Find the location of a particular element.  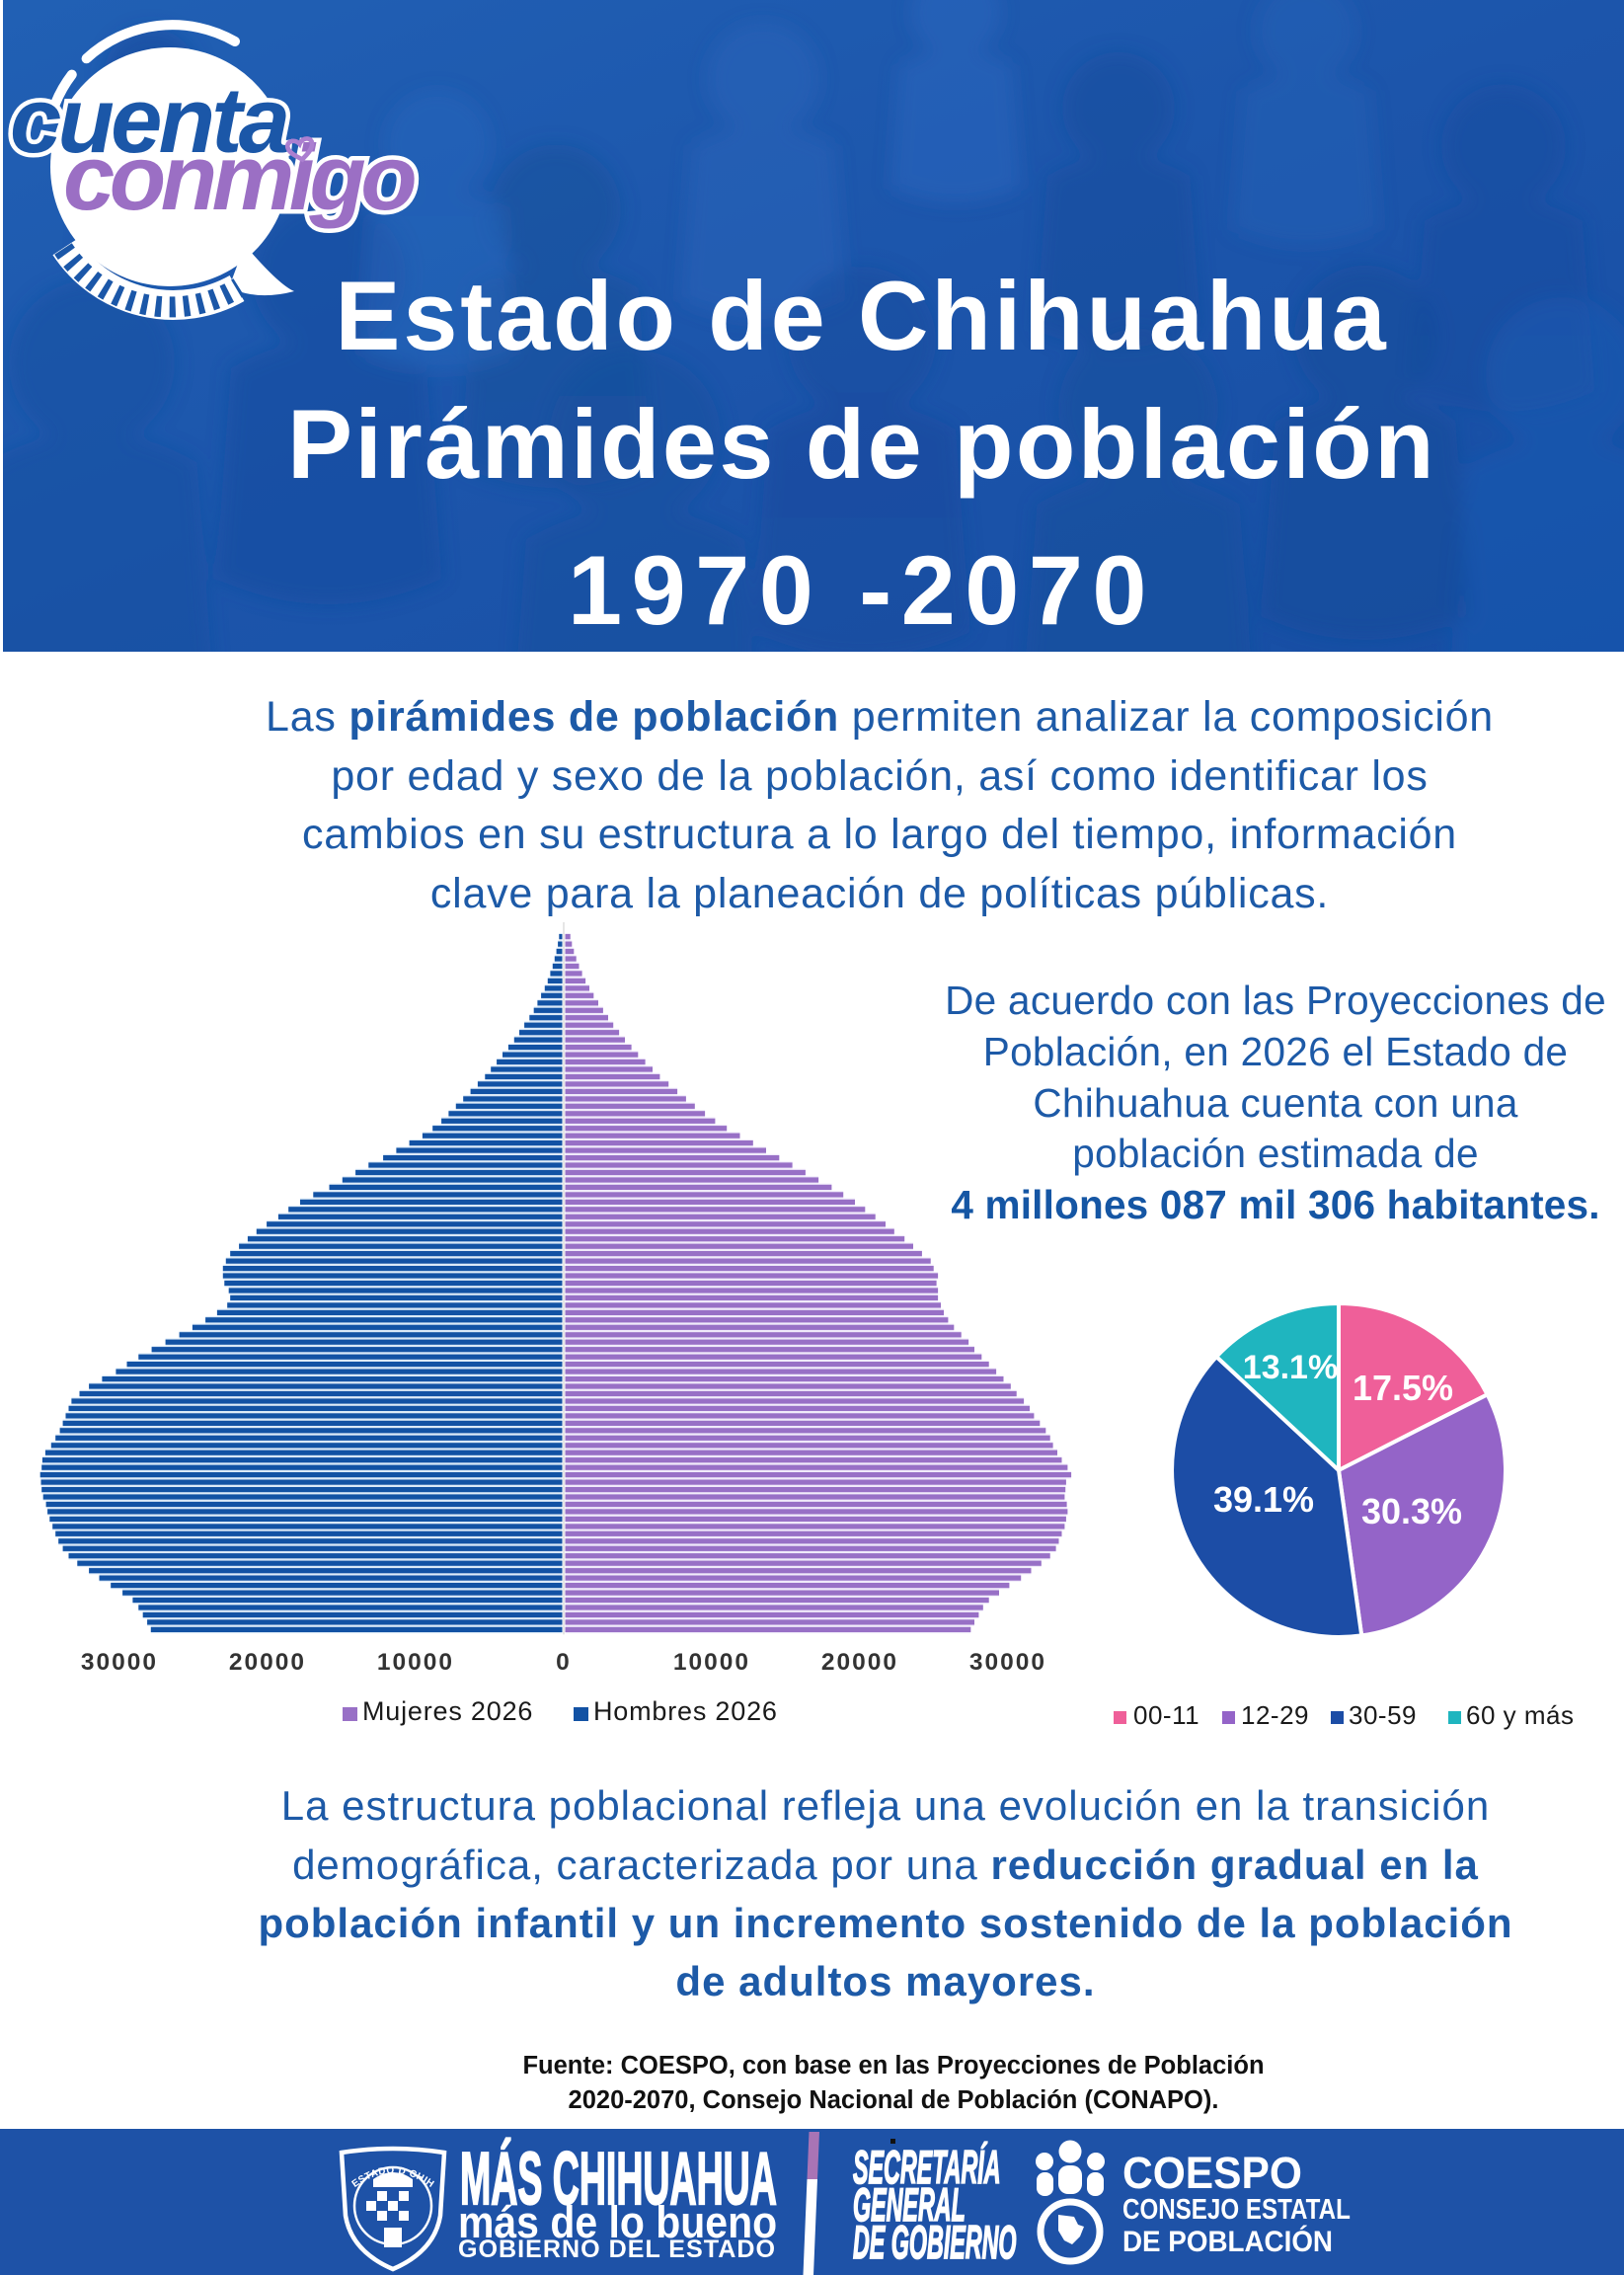

svg-text: 30.3% is located at coordinates (1412, 1511).